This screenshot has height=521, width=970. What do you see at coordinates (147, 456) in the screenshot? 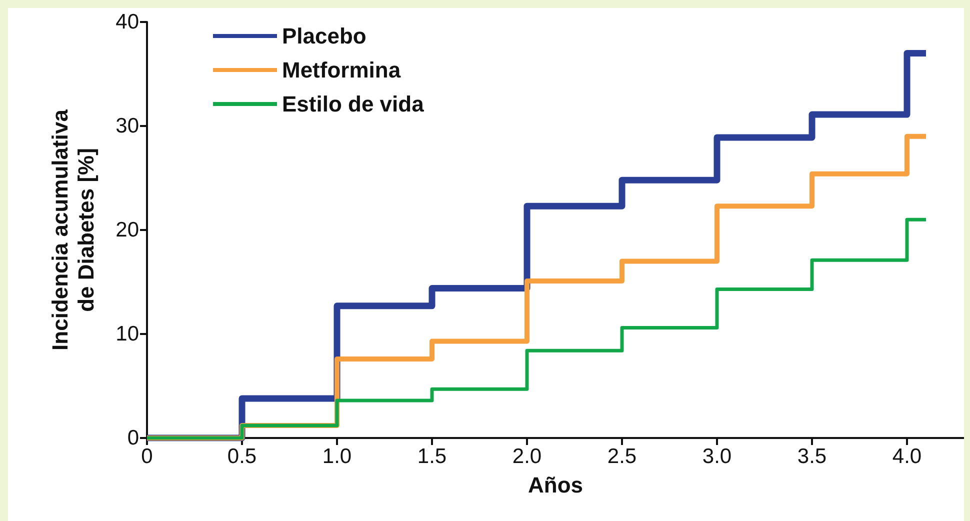
I see `x-tick-label: 0` at bounding box center [147, 456].